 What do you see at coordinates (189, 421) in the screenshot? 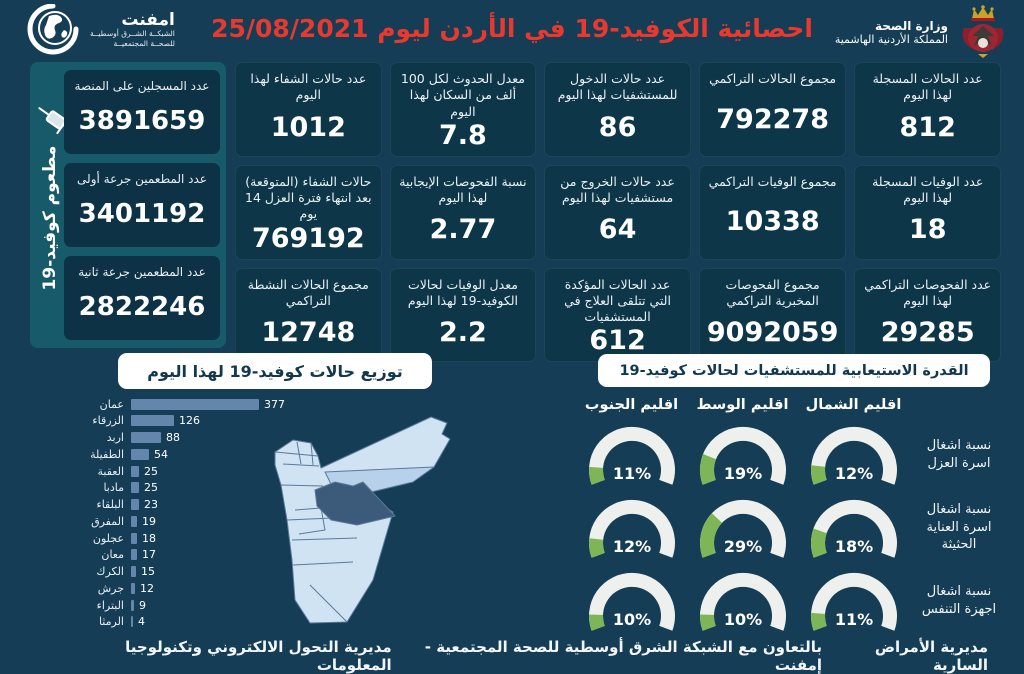
I see `bar-value: 126` at bounding box center [189, 421].